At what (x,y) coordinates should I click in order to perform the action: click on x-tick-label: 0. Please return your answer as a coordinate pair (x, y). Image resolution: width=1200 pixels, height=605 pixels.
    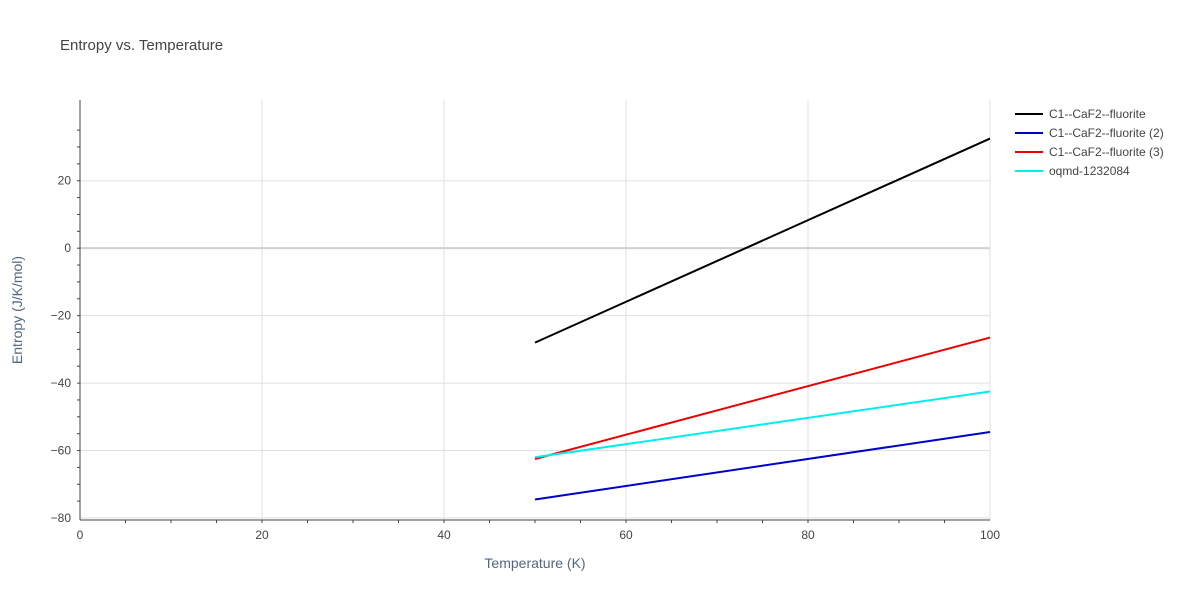
    Looking at the image, I should click on (80, 535).